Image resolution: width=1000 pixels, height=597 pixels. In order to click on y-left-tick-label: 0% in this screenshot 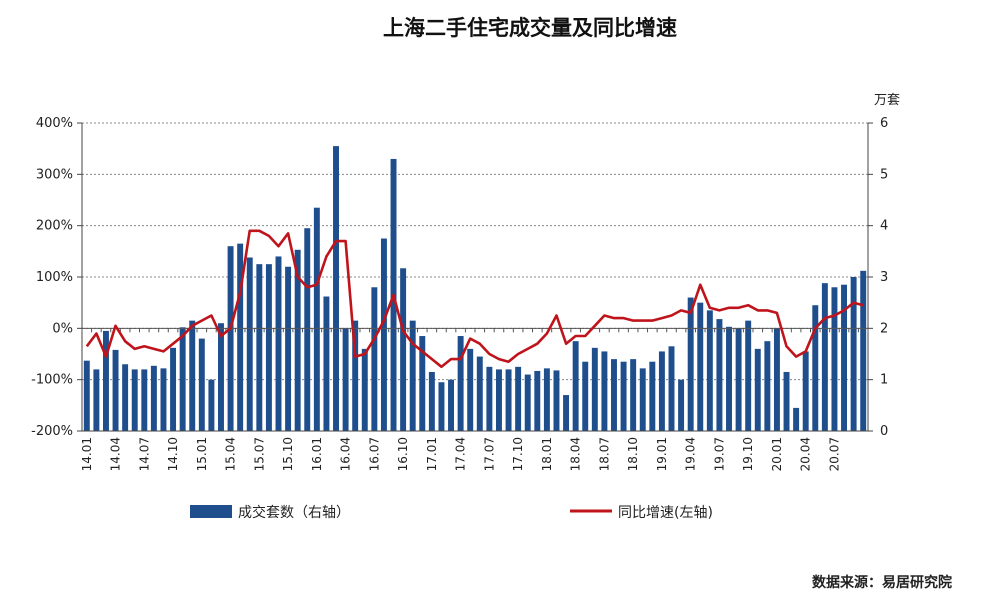, I will do `click(62, 328)`.